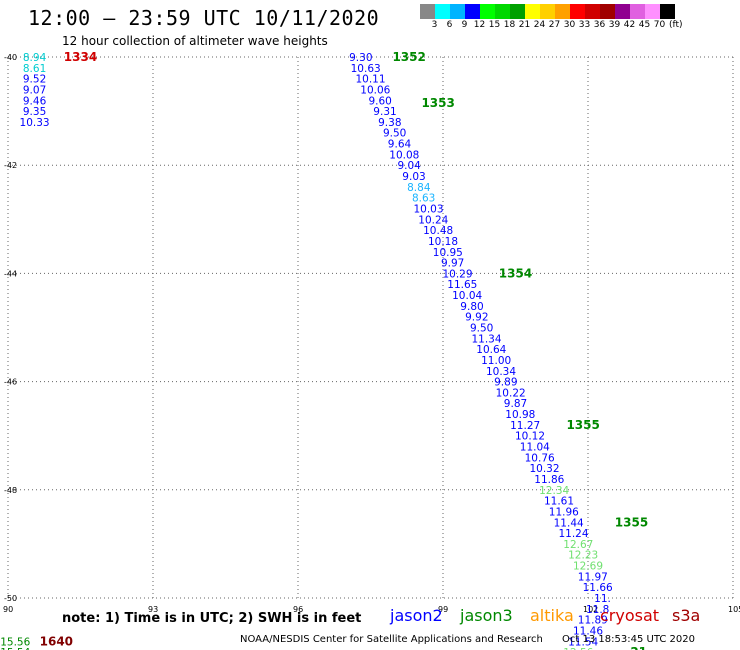 The image size is (740, 650). What do you see at coordinates (481, 329) in the screenshot?
I see `wave-height-reading: 9.50` at bounding box center [481, 329].